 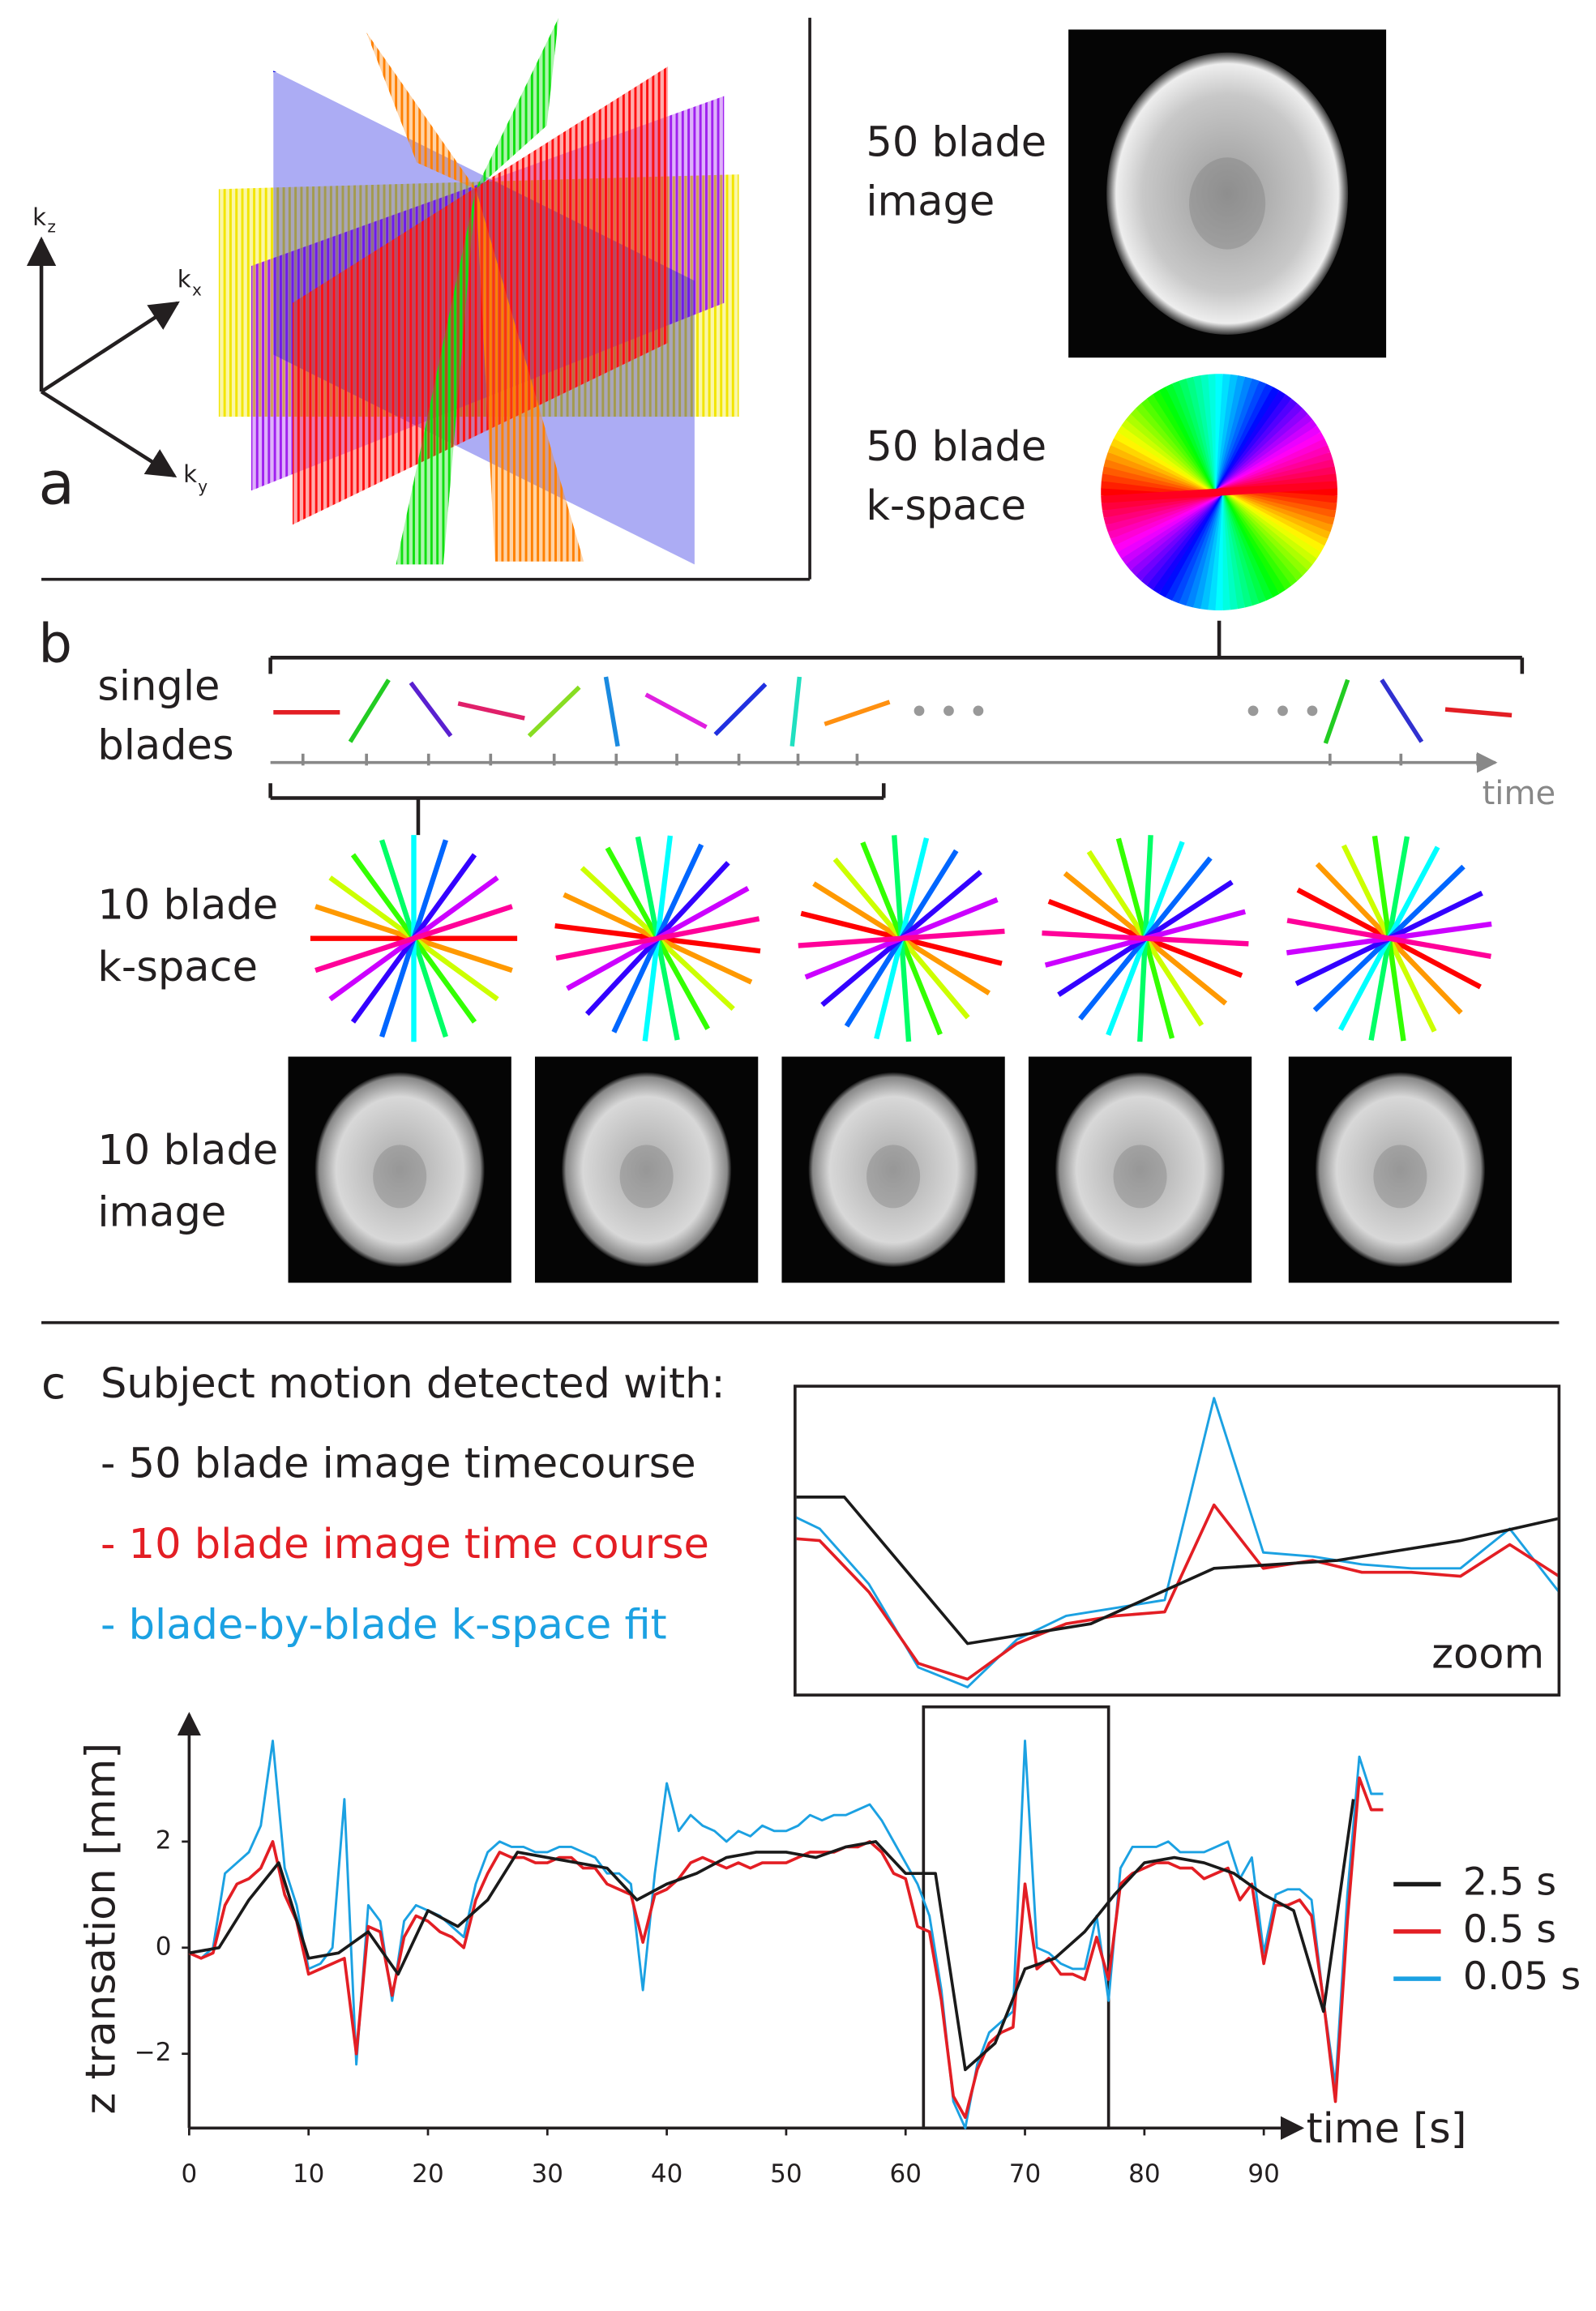 What do you see at coordinates (53, 1383) in the screenshot?
I see `panel-label: c` at bounding box center [53, 1383].